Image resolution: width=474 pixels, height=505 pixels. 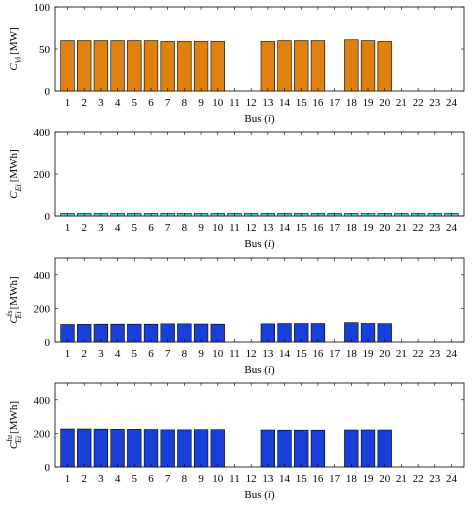 I want to click on x-tick-label: 22, so click(x=418, y=479).